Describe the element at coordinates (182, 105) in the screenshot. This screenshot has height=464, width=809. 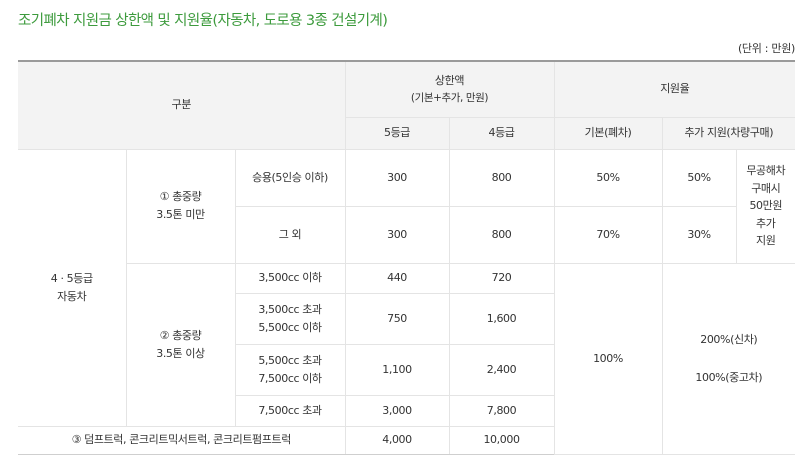
I see `header-category: 구분` at that location.